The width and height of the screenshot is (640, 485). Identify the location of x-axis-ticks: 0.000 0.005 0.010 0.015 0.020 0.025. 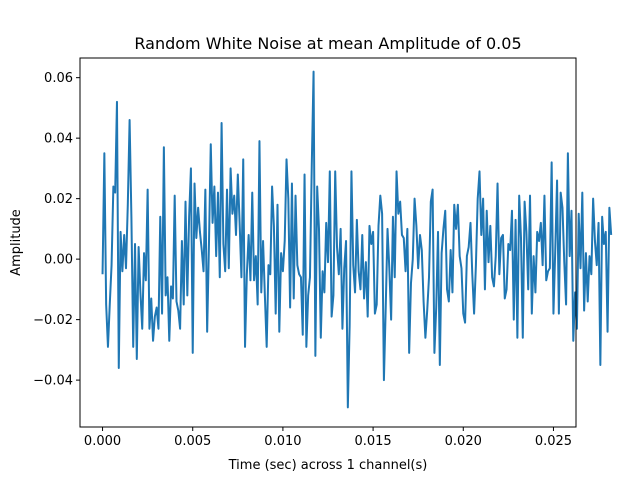
(328, 438).